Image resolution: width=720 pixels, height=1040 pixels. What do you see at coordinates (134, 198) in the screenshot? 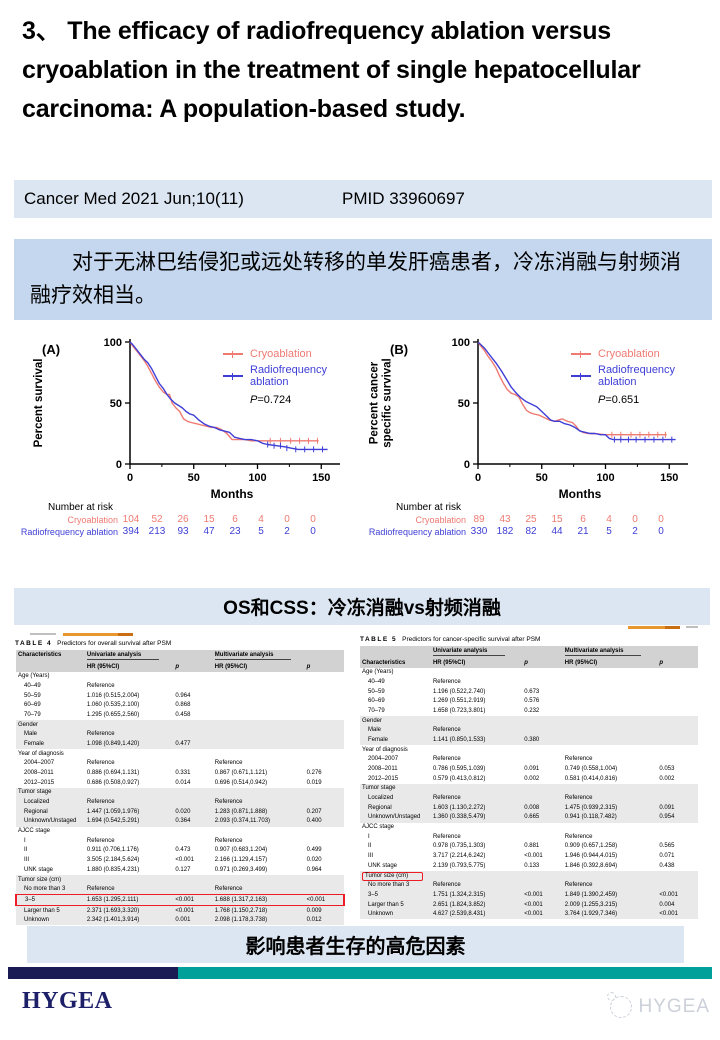
I see `journal-citation: Cancer Med 2021 Jun;10(11)` at bounding box center [134, 198].